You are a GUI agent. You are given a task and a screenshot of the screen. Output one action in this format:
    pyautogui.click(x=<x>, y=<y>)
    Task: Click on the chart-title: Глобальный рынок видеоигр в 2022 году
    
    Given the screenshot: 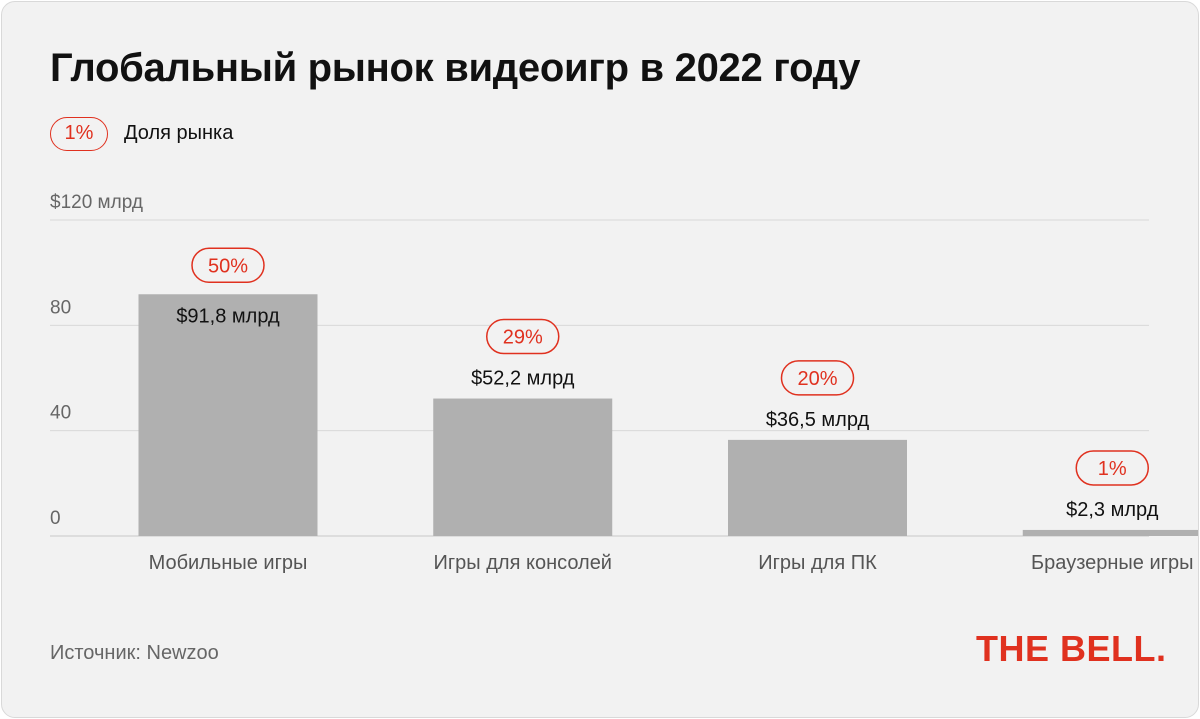 What is the action you would take?
    pyautogui.click(x=455, y=68)
    